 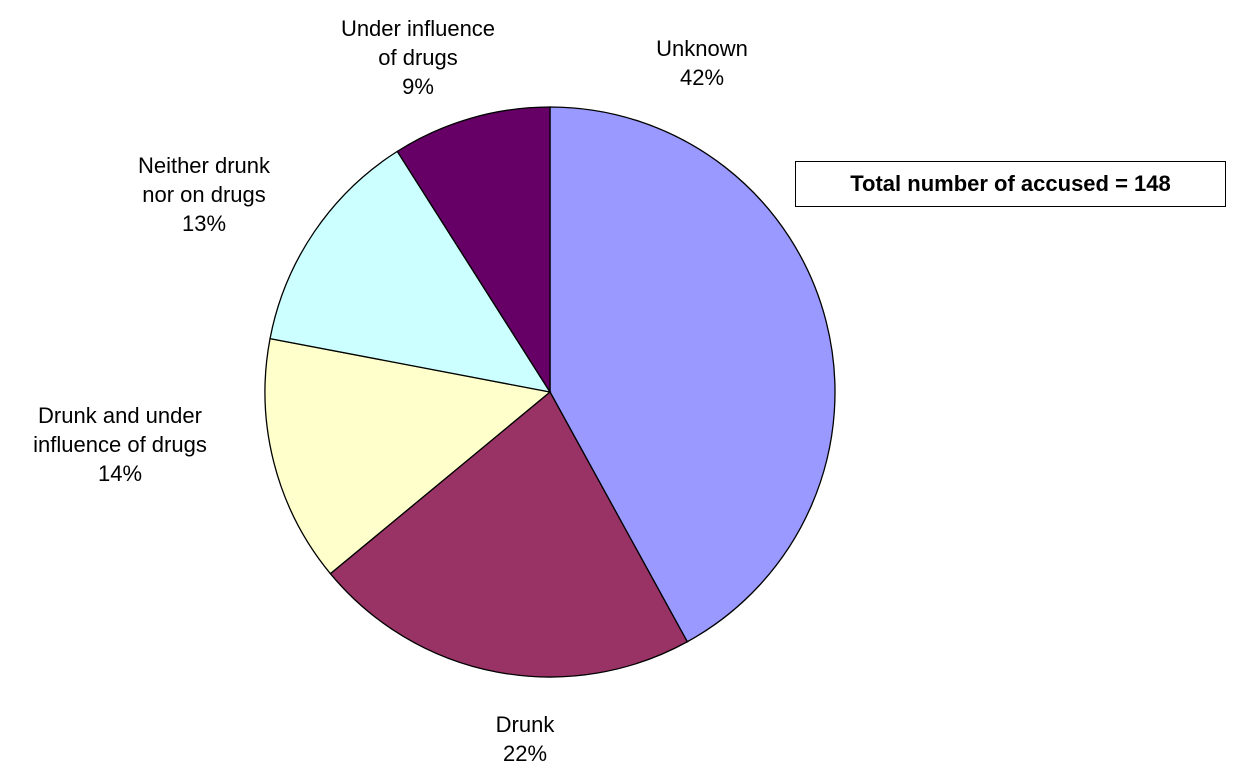 What do you see at coordinates (1010, 184) in the screenshot?
I see `total-accused-note: Total number of accused = 148` at bounding box center [1010, 184].